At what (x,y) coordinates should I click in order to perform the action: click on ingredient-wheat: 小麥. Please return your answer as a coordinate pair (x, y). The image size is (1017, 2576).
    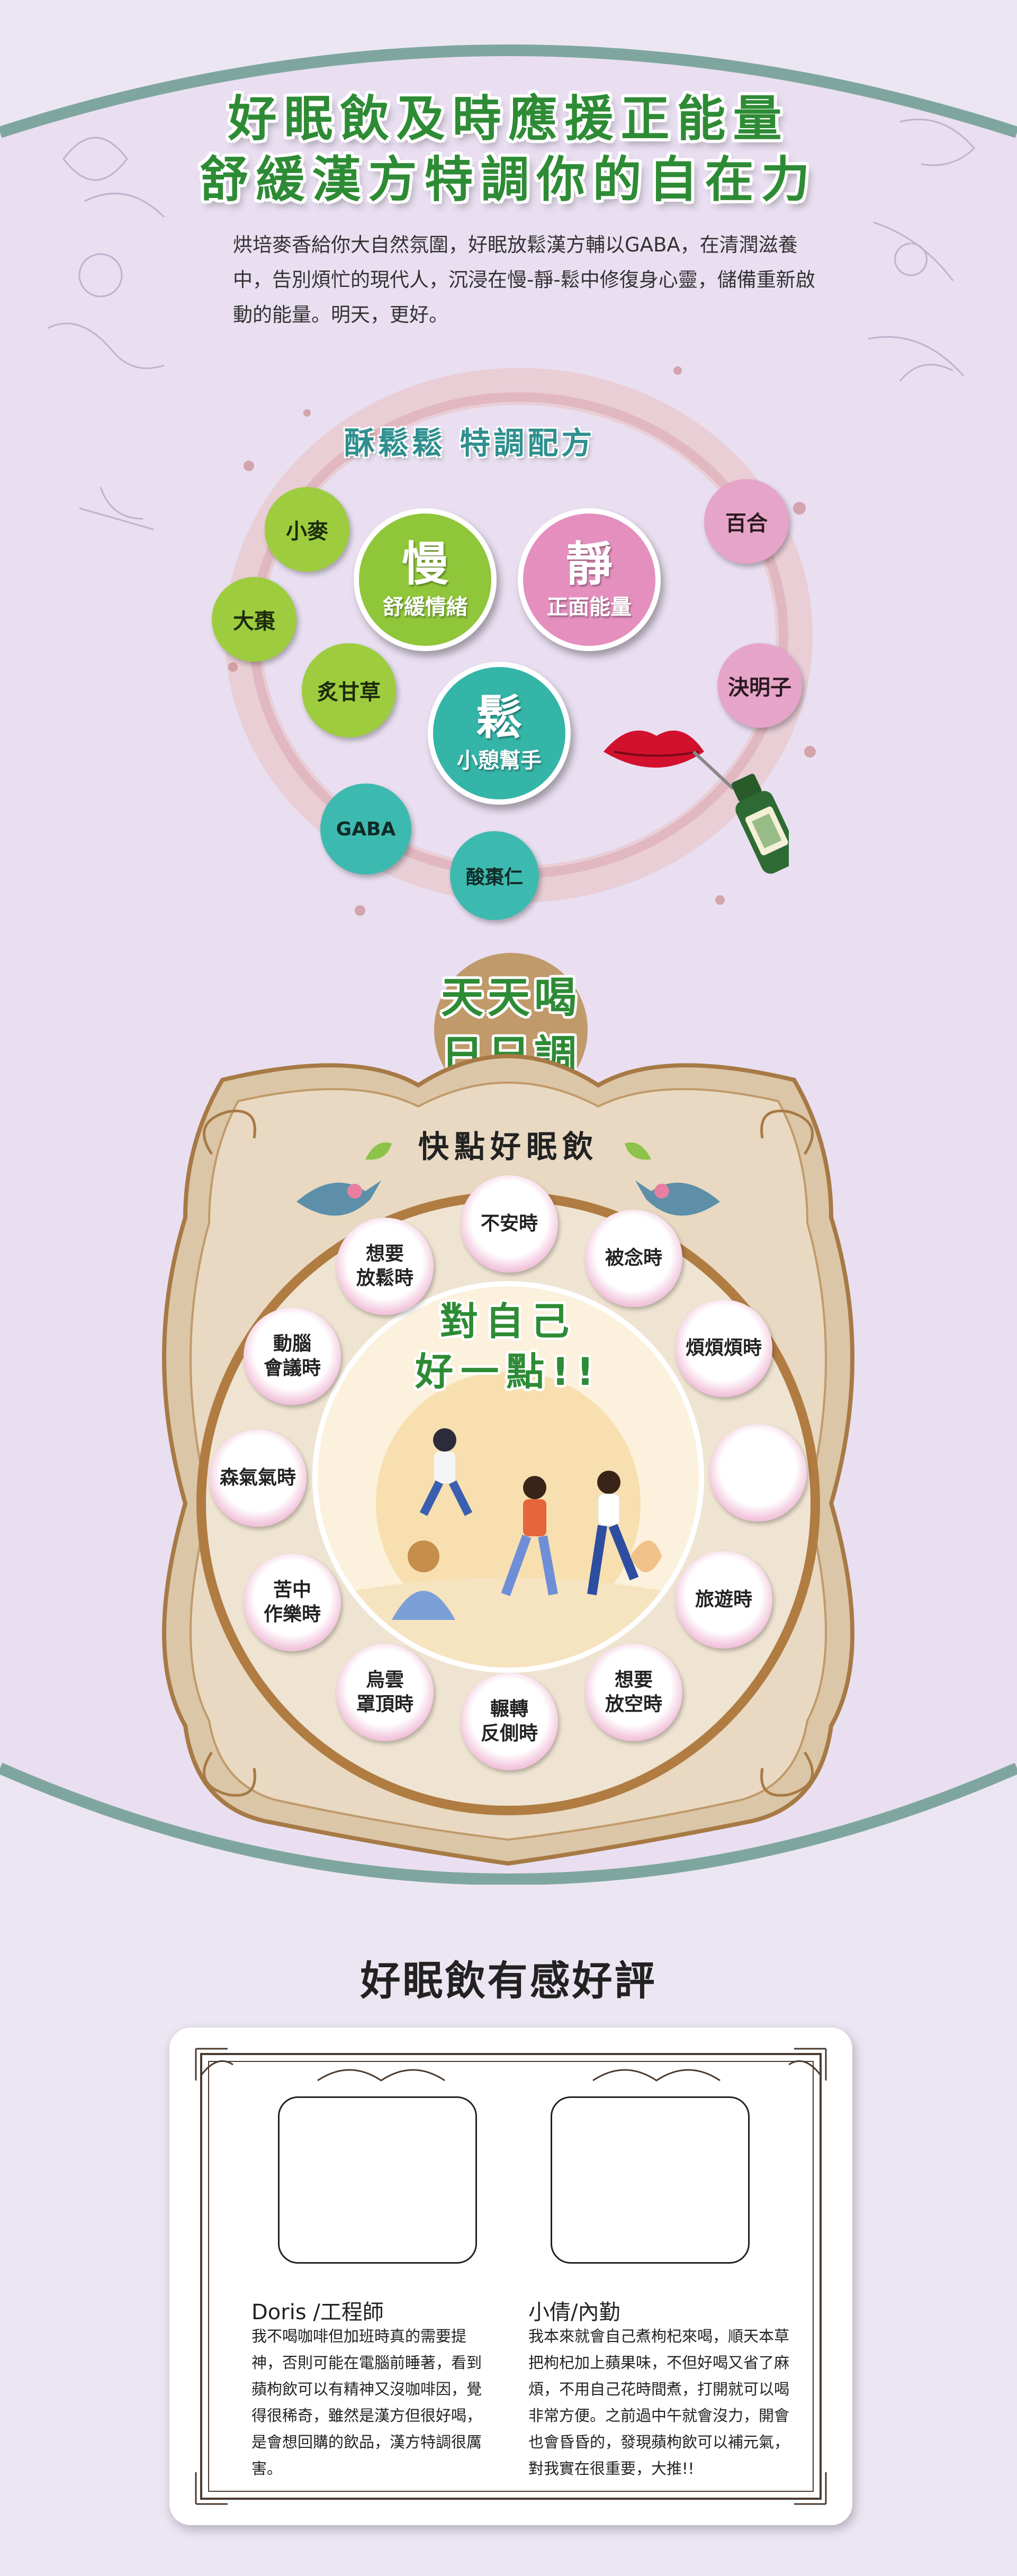
    Looking at the image, I should click on (307, 529).